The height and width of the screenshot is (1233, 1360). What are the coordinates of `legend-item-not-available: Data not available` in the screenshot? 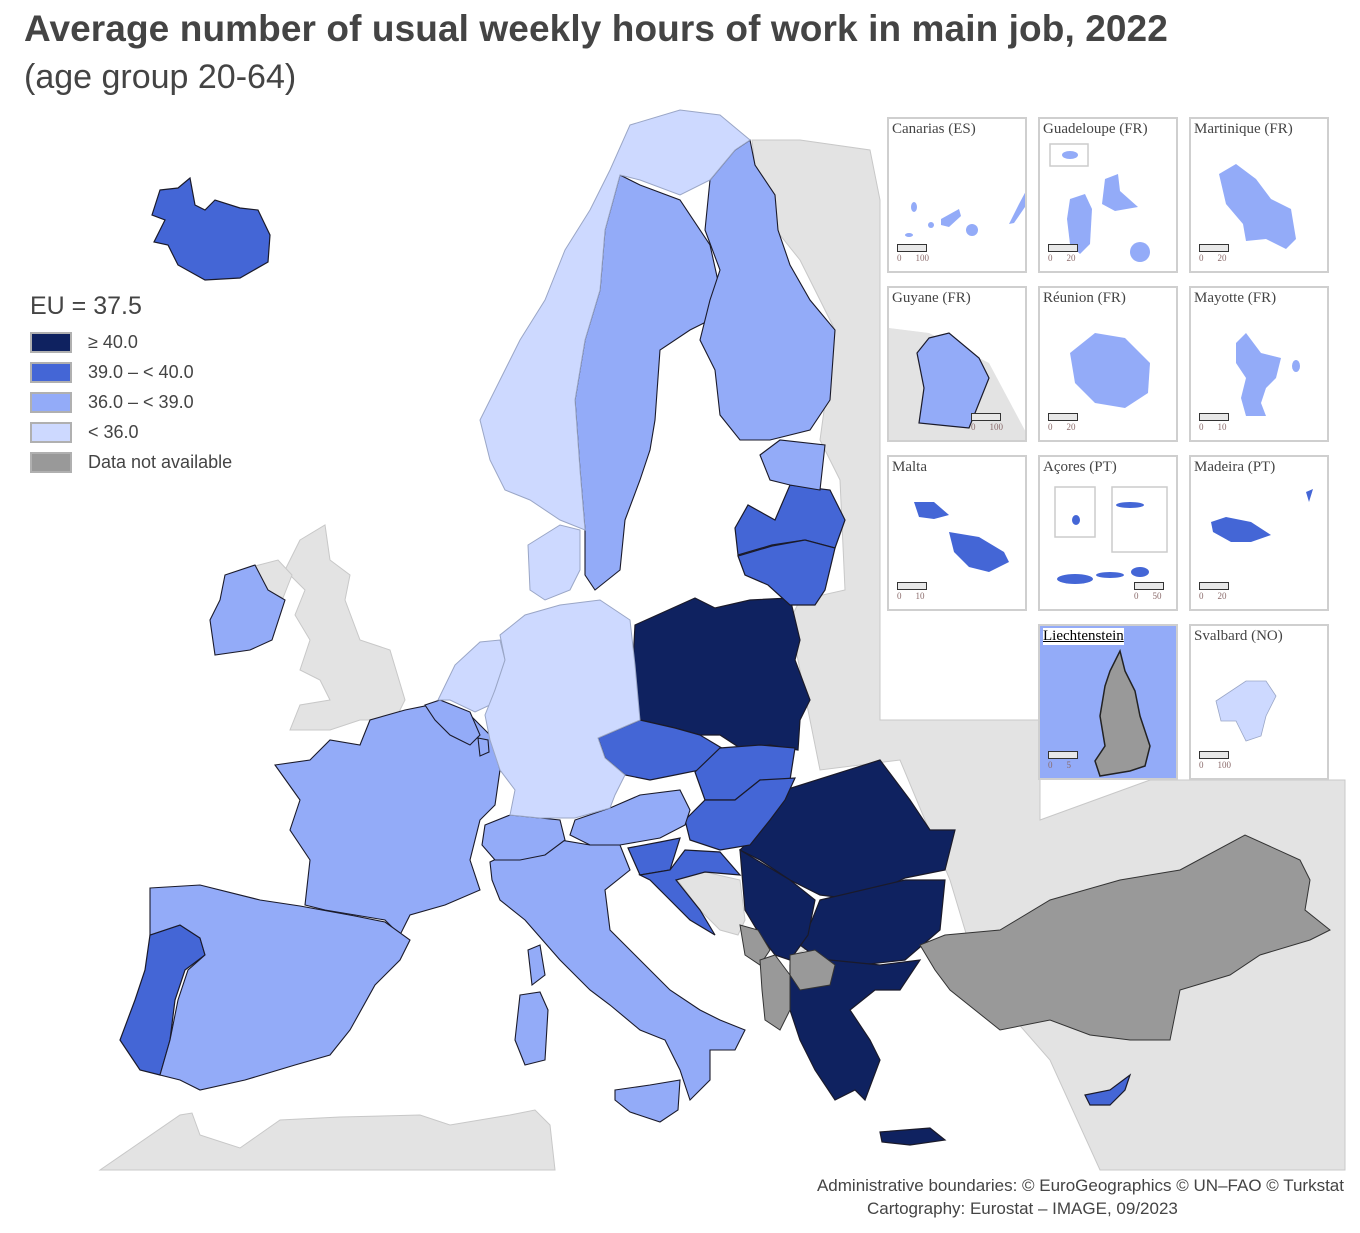 It's located at (131, 462).